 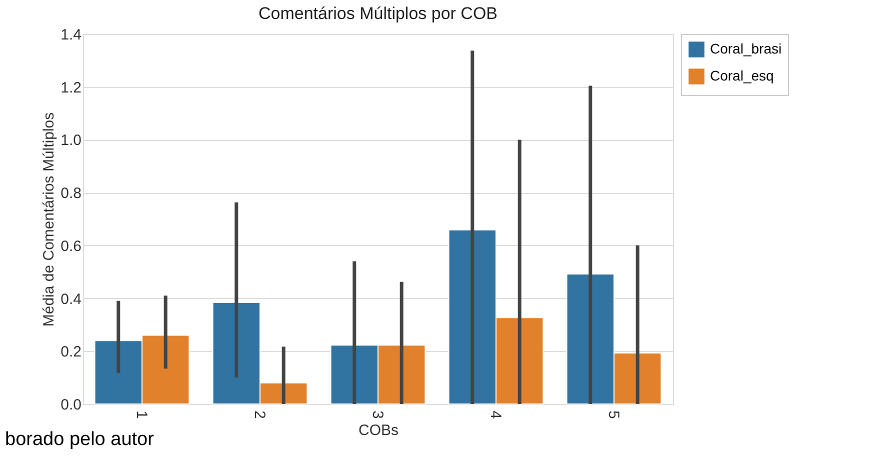 I want to click on y-tick-label: 0.8, so click(x=71, y=193).